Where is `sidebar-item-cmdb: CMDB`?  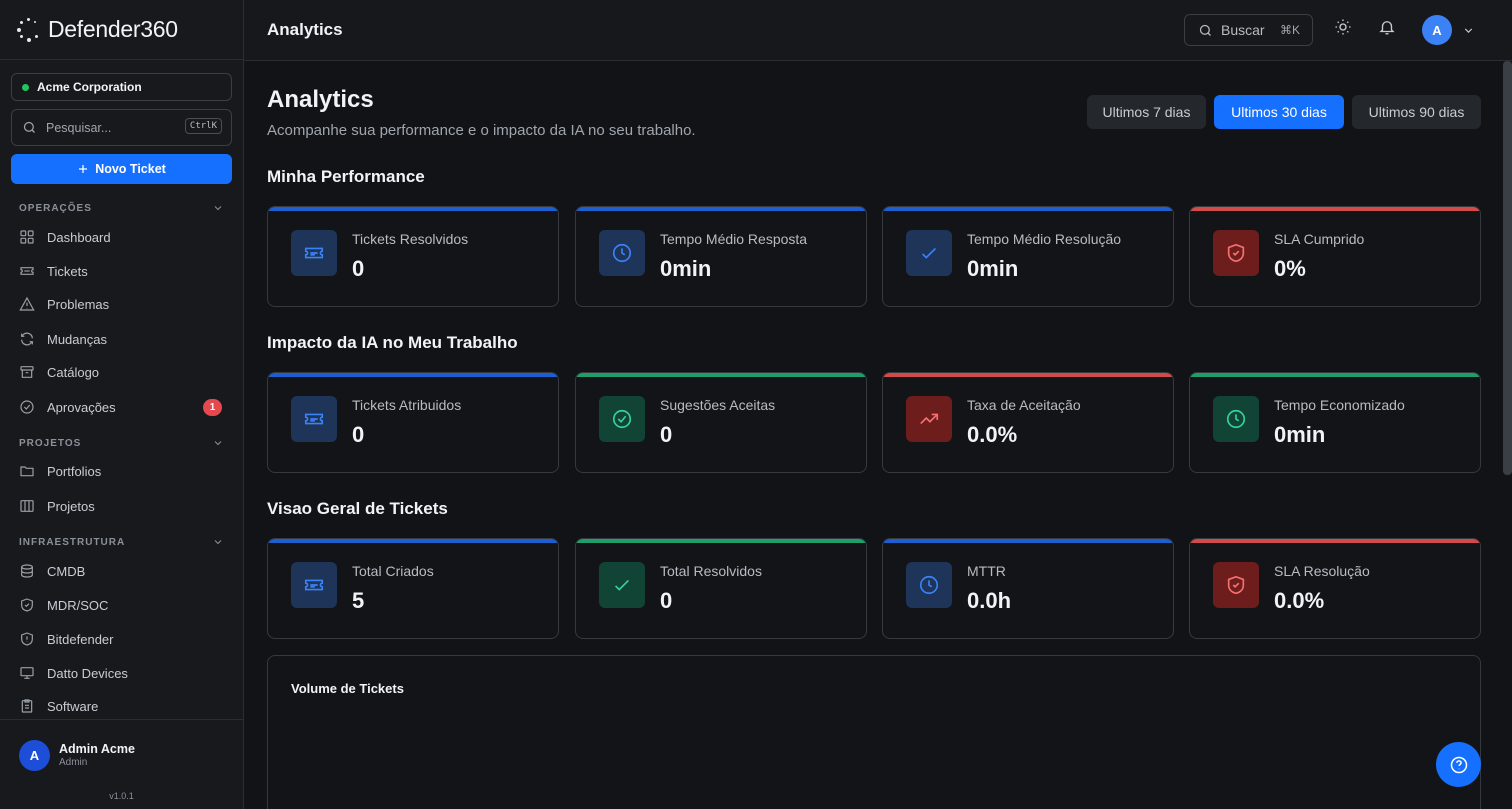
sidebar-item-cmdb: CMDB is located at coordinates (121, 571).